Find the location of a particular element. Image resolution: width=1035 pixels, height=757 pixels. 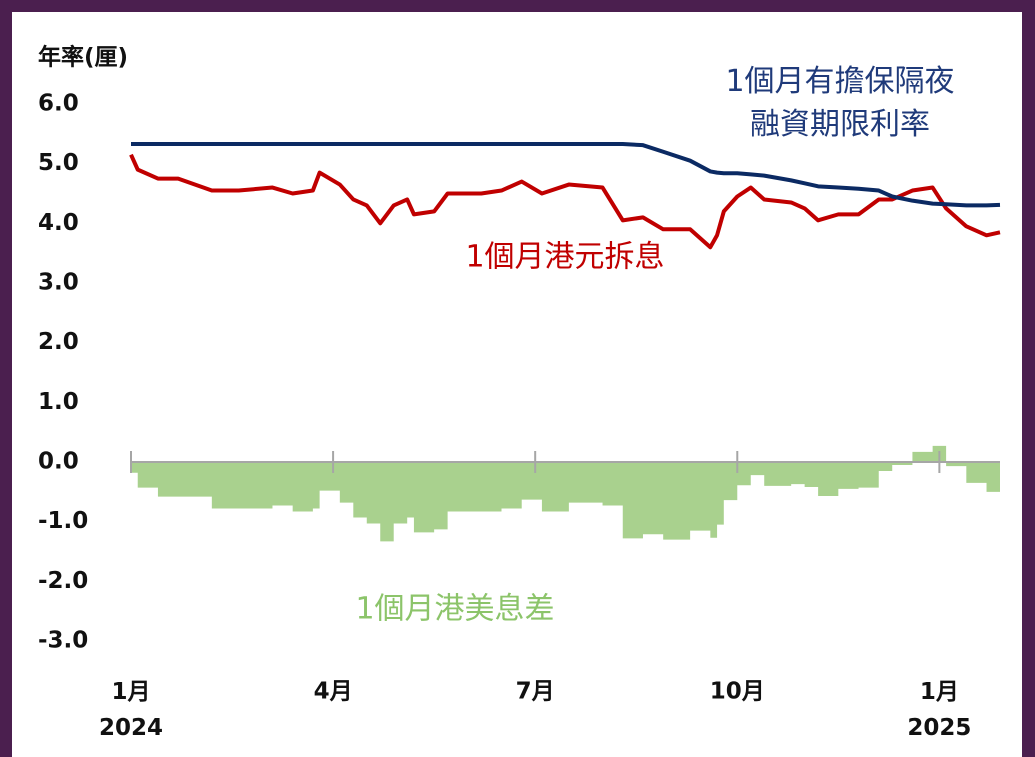

x-tick-label: 1月 2025 is located at coordinates (939, 710).